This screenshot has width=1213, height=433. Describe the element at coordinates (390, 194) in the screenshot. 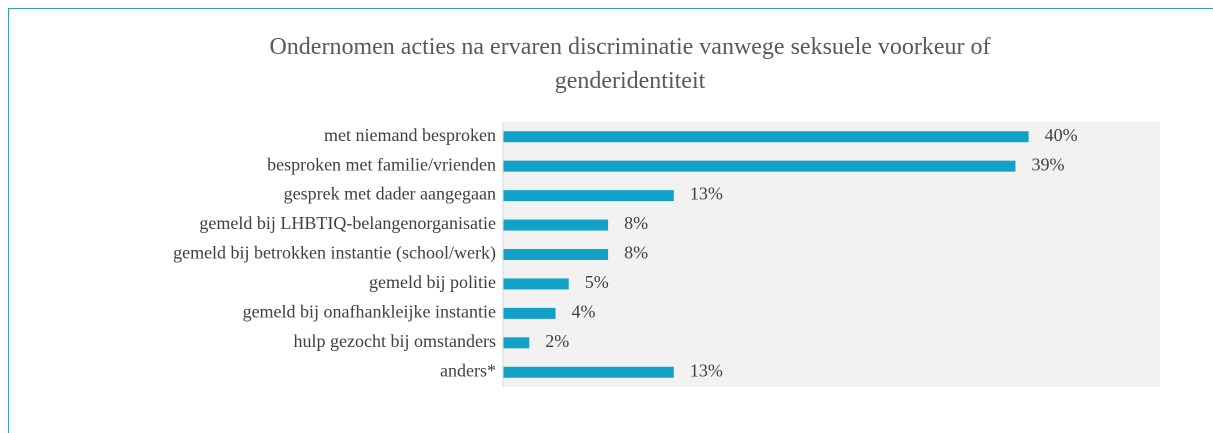

I see `category-label: gesprek met dader aangegaan` at that location.